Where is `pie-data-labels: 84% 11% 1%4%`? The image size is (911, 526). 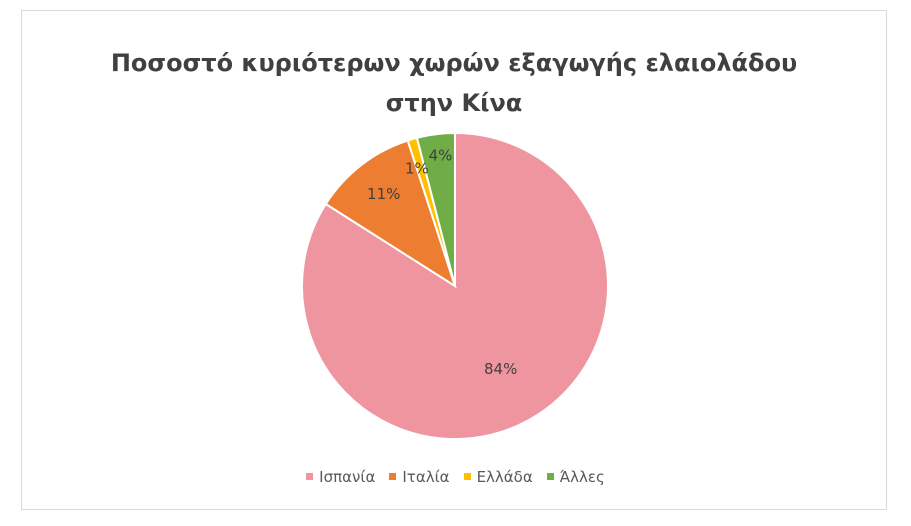 pie-data-labels: 84% 11% 1%4% is located at coordinates (442, 262).